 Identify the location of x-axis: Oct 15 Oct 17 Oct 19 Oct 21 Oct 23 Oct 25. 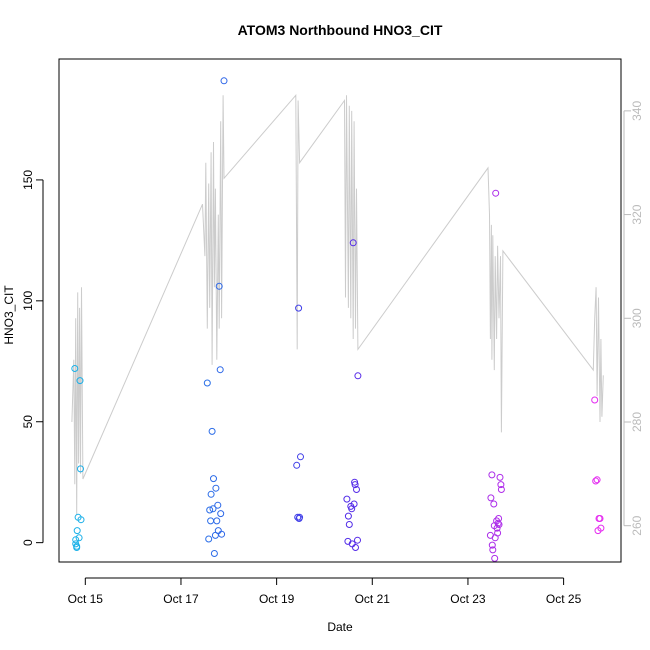
(325, 591).